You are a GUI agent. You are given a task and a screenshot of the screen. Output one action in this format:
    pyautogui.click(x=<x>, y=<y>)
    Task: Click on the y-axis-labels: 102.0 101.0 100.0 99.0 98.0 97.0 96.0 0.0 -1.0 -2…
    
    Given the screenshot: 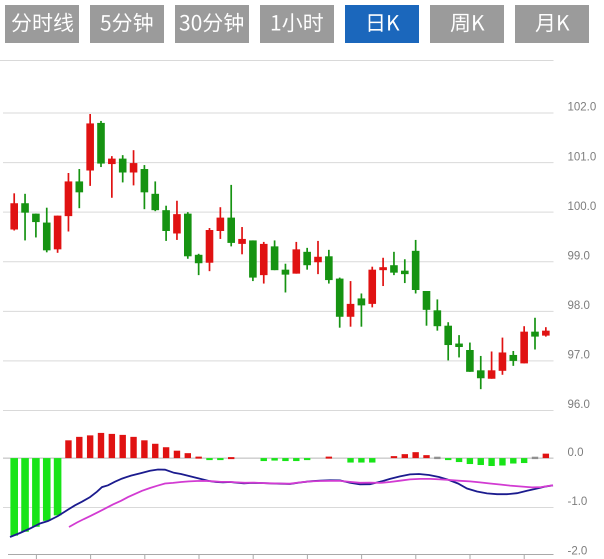 What is the action you would take?
    pyautogui.click(x=582, y=330)
    